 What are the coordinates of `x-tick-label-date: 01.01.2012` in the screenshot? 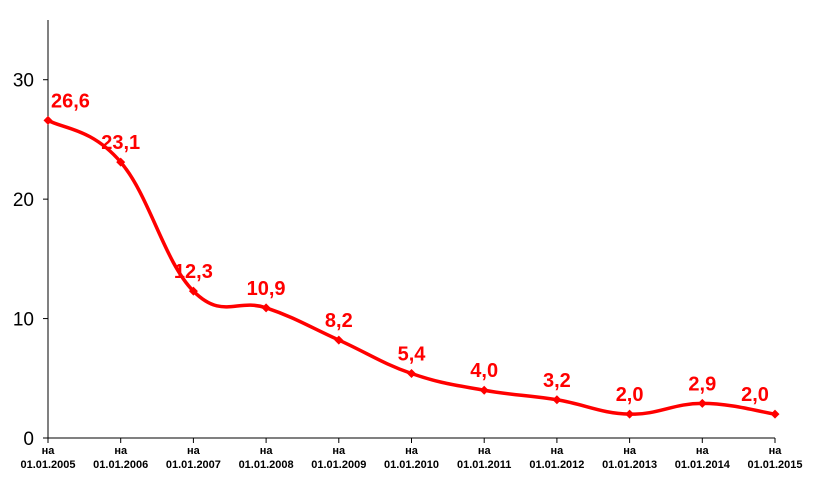 It's located at (556, 465).